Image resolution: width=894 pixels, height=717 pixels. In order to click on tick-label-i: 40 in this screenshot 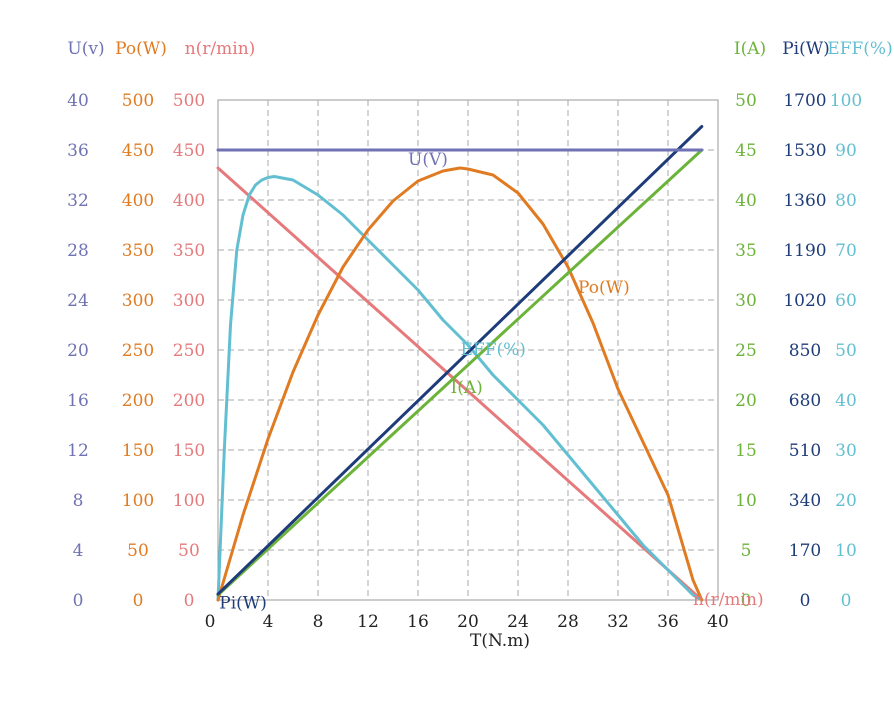, I will do `click(746, 201)`.